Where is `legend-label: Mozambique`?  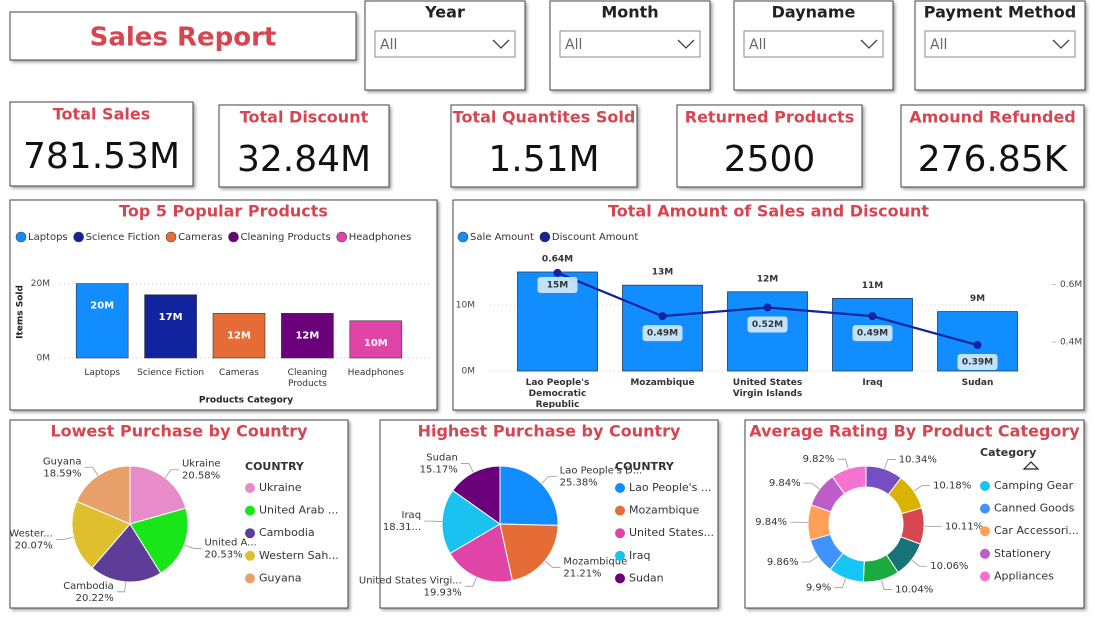
legend-label: Mozambique is located at coordinates (664, 510).